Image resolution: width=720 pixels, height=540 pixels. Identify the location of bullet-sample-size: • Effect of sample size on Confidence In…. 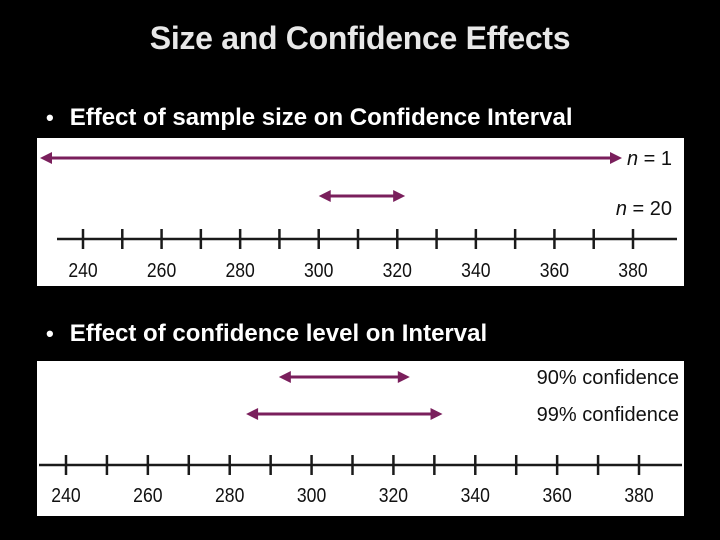
(309, 118).